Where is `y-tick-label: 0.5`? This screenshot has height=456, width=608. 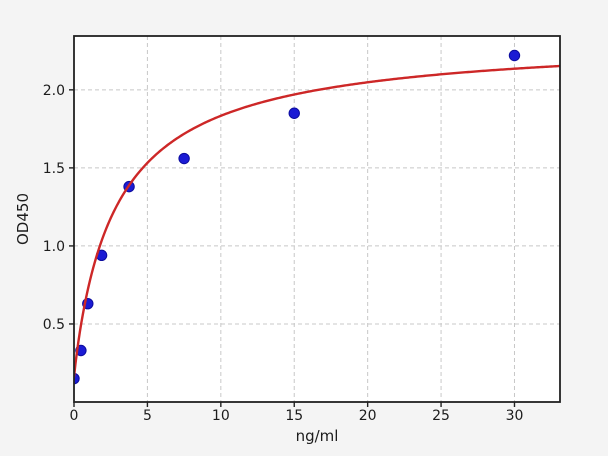 y-tick-label: 0.5 is located at coordinates (54, 325).